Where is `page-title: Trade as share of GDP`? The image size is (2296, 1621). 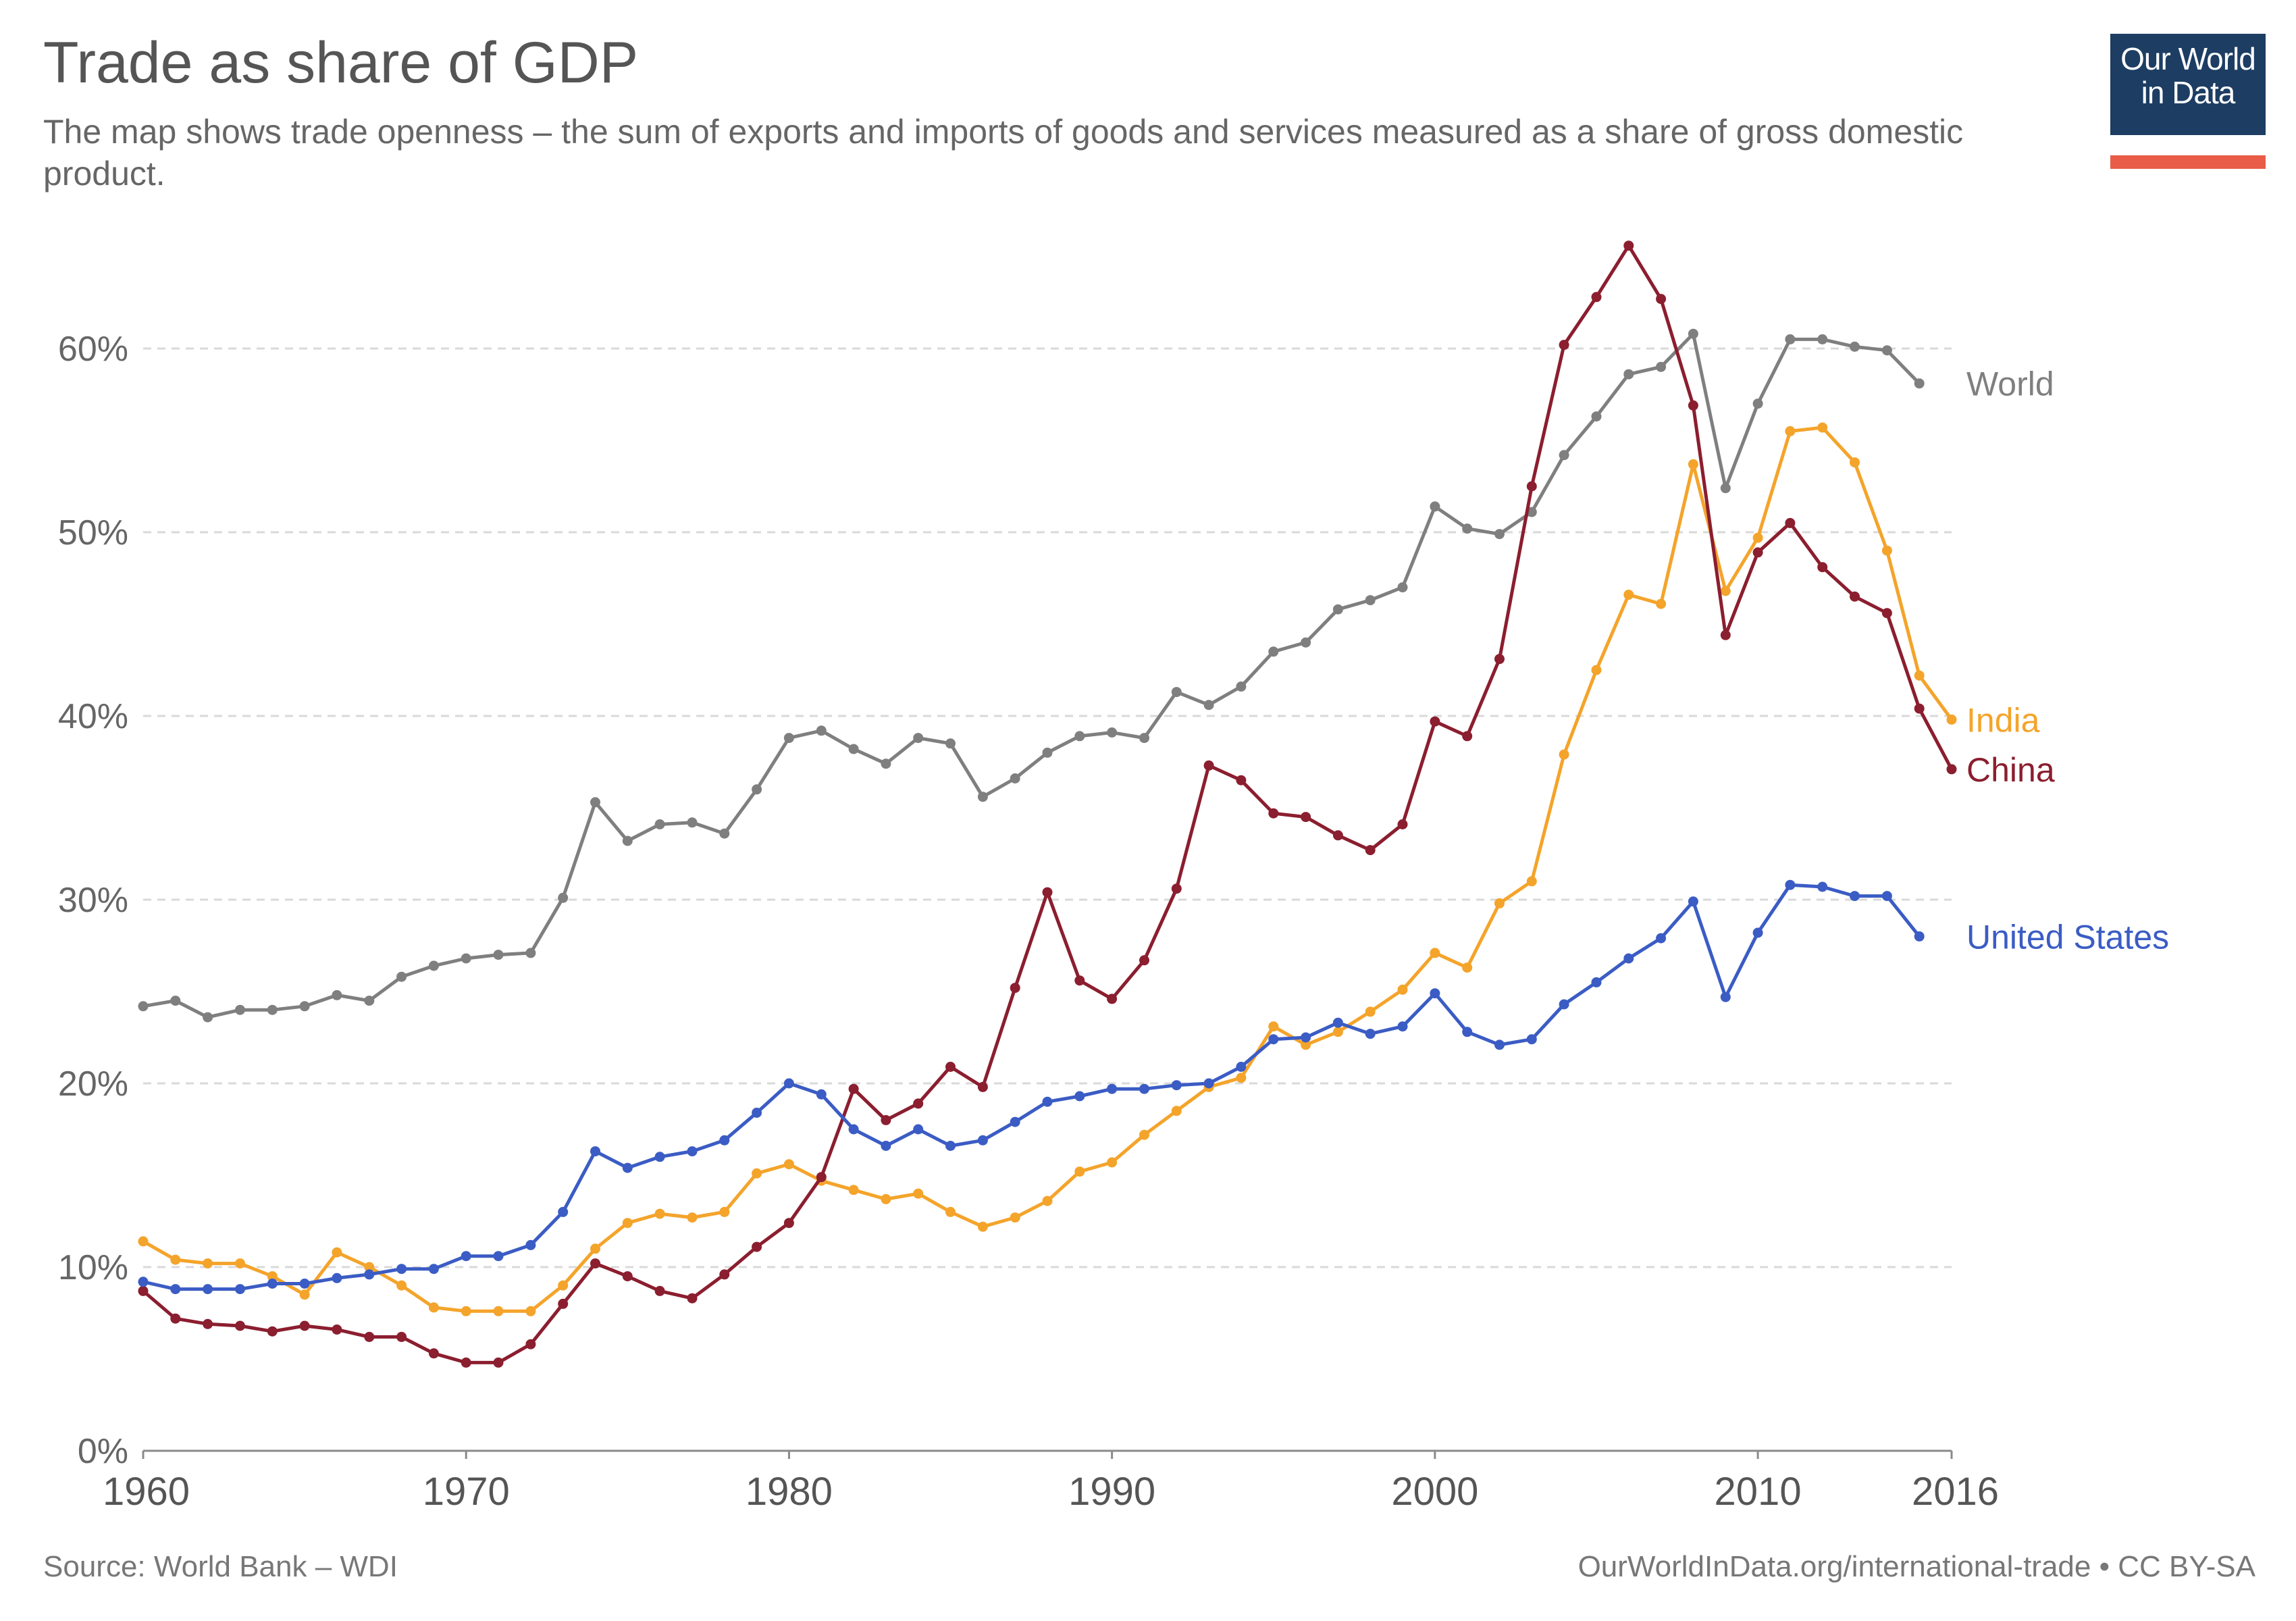 page-title: Trade as share of GDP is located at coordinates (341, 62).